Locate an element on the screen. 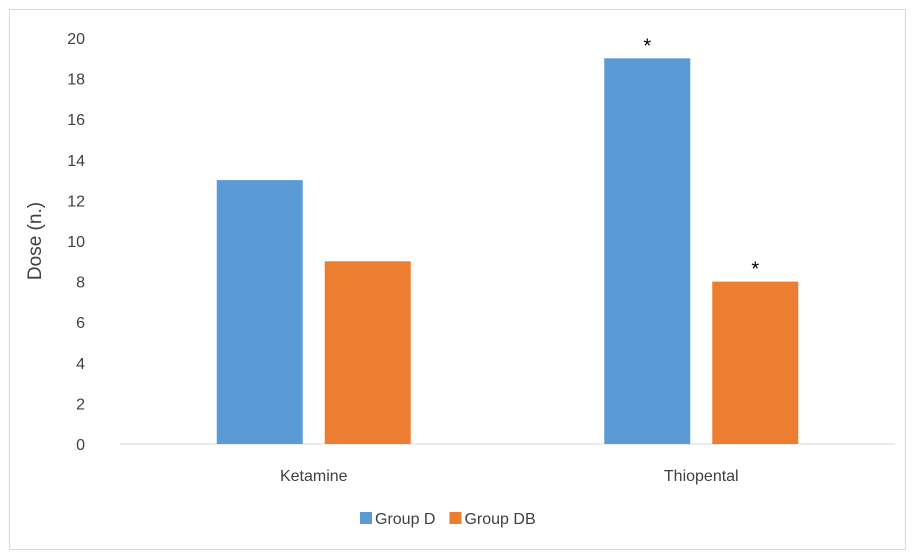  y-tick-label: 2 is located at coordinates (80, 404).